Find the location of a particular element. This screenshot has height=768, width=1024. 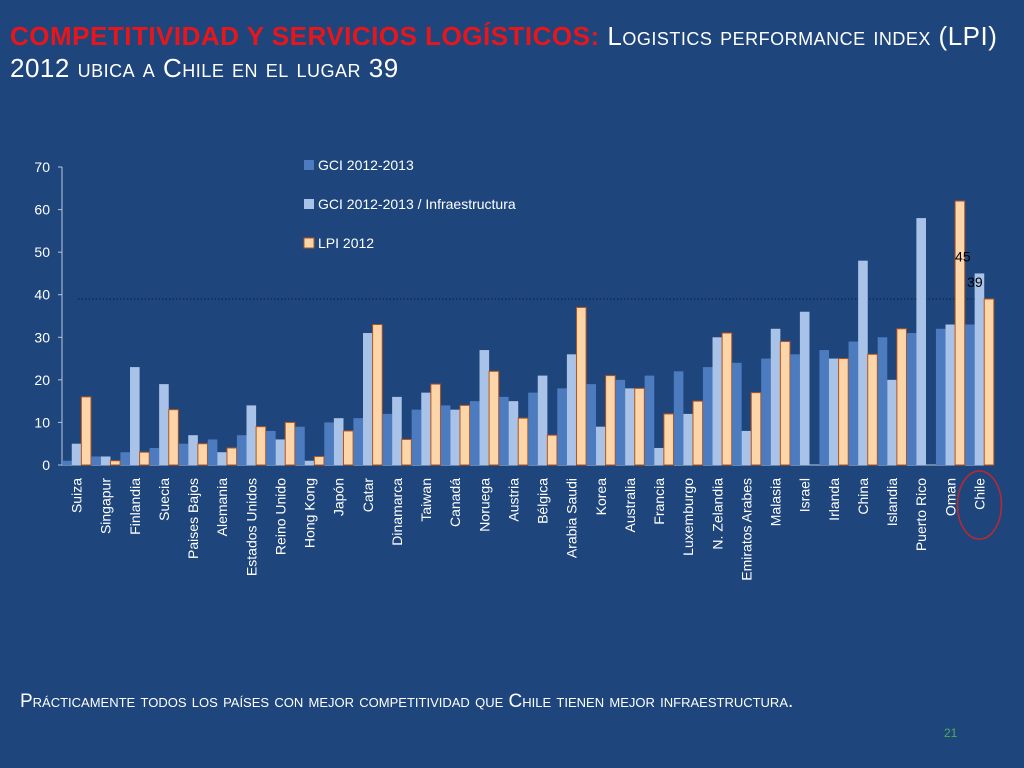

x-category-label: Suecia is located at coordinates (164, 499).